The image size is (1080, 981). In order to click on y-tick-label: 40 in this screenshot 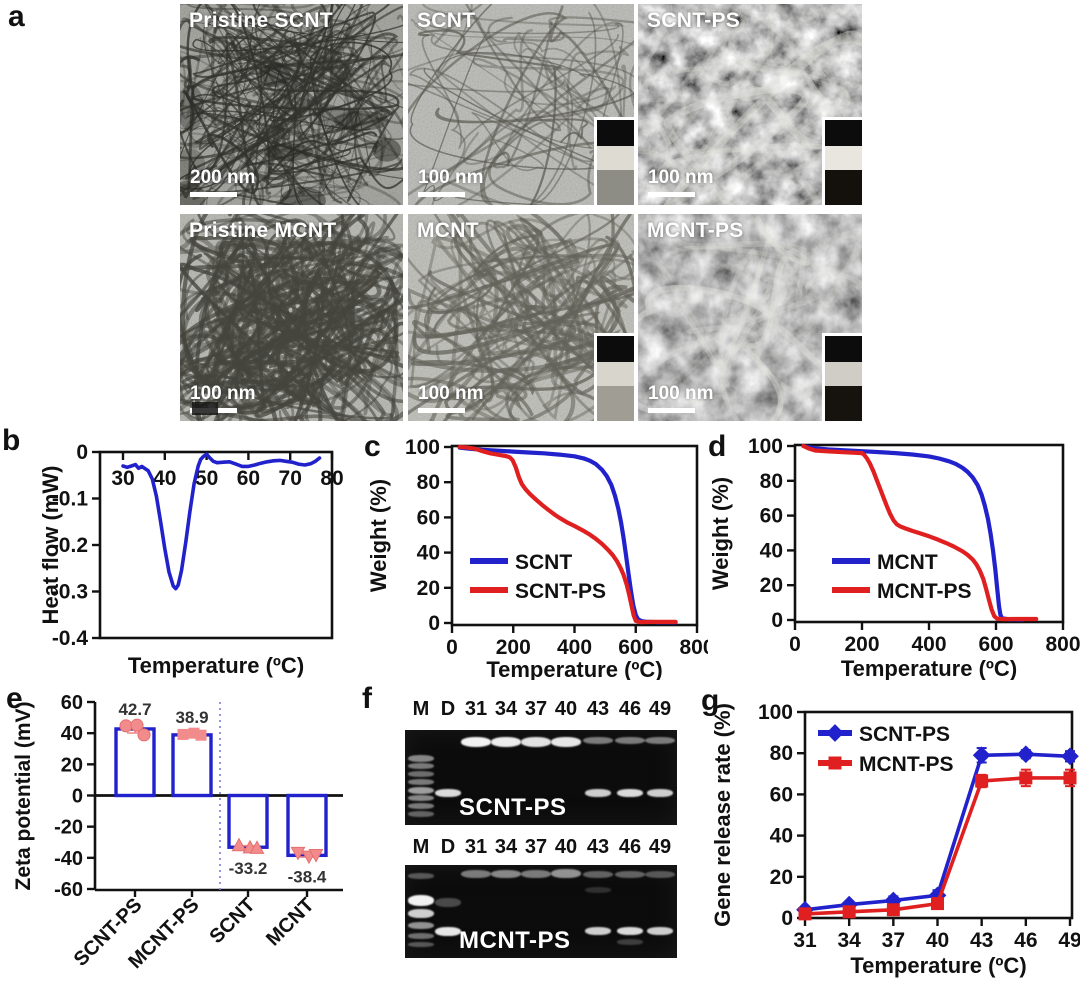, I will do `click(771, 550)`.